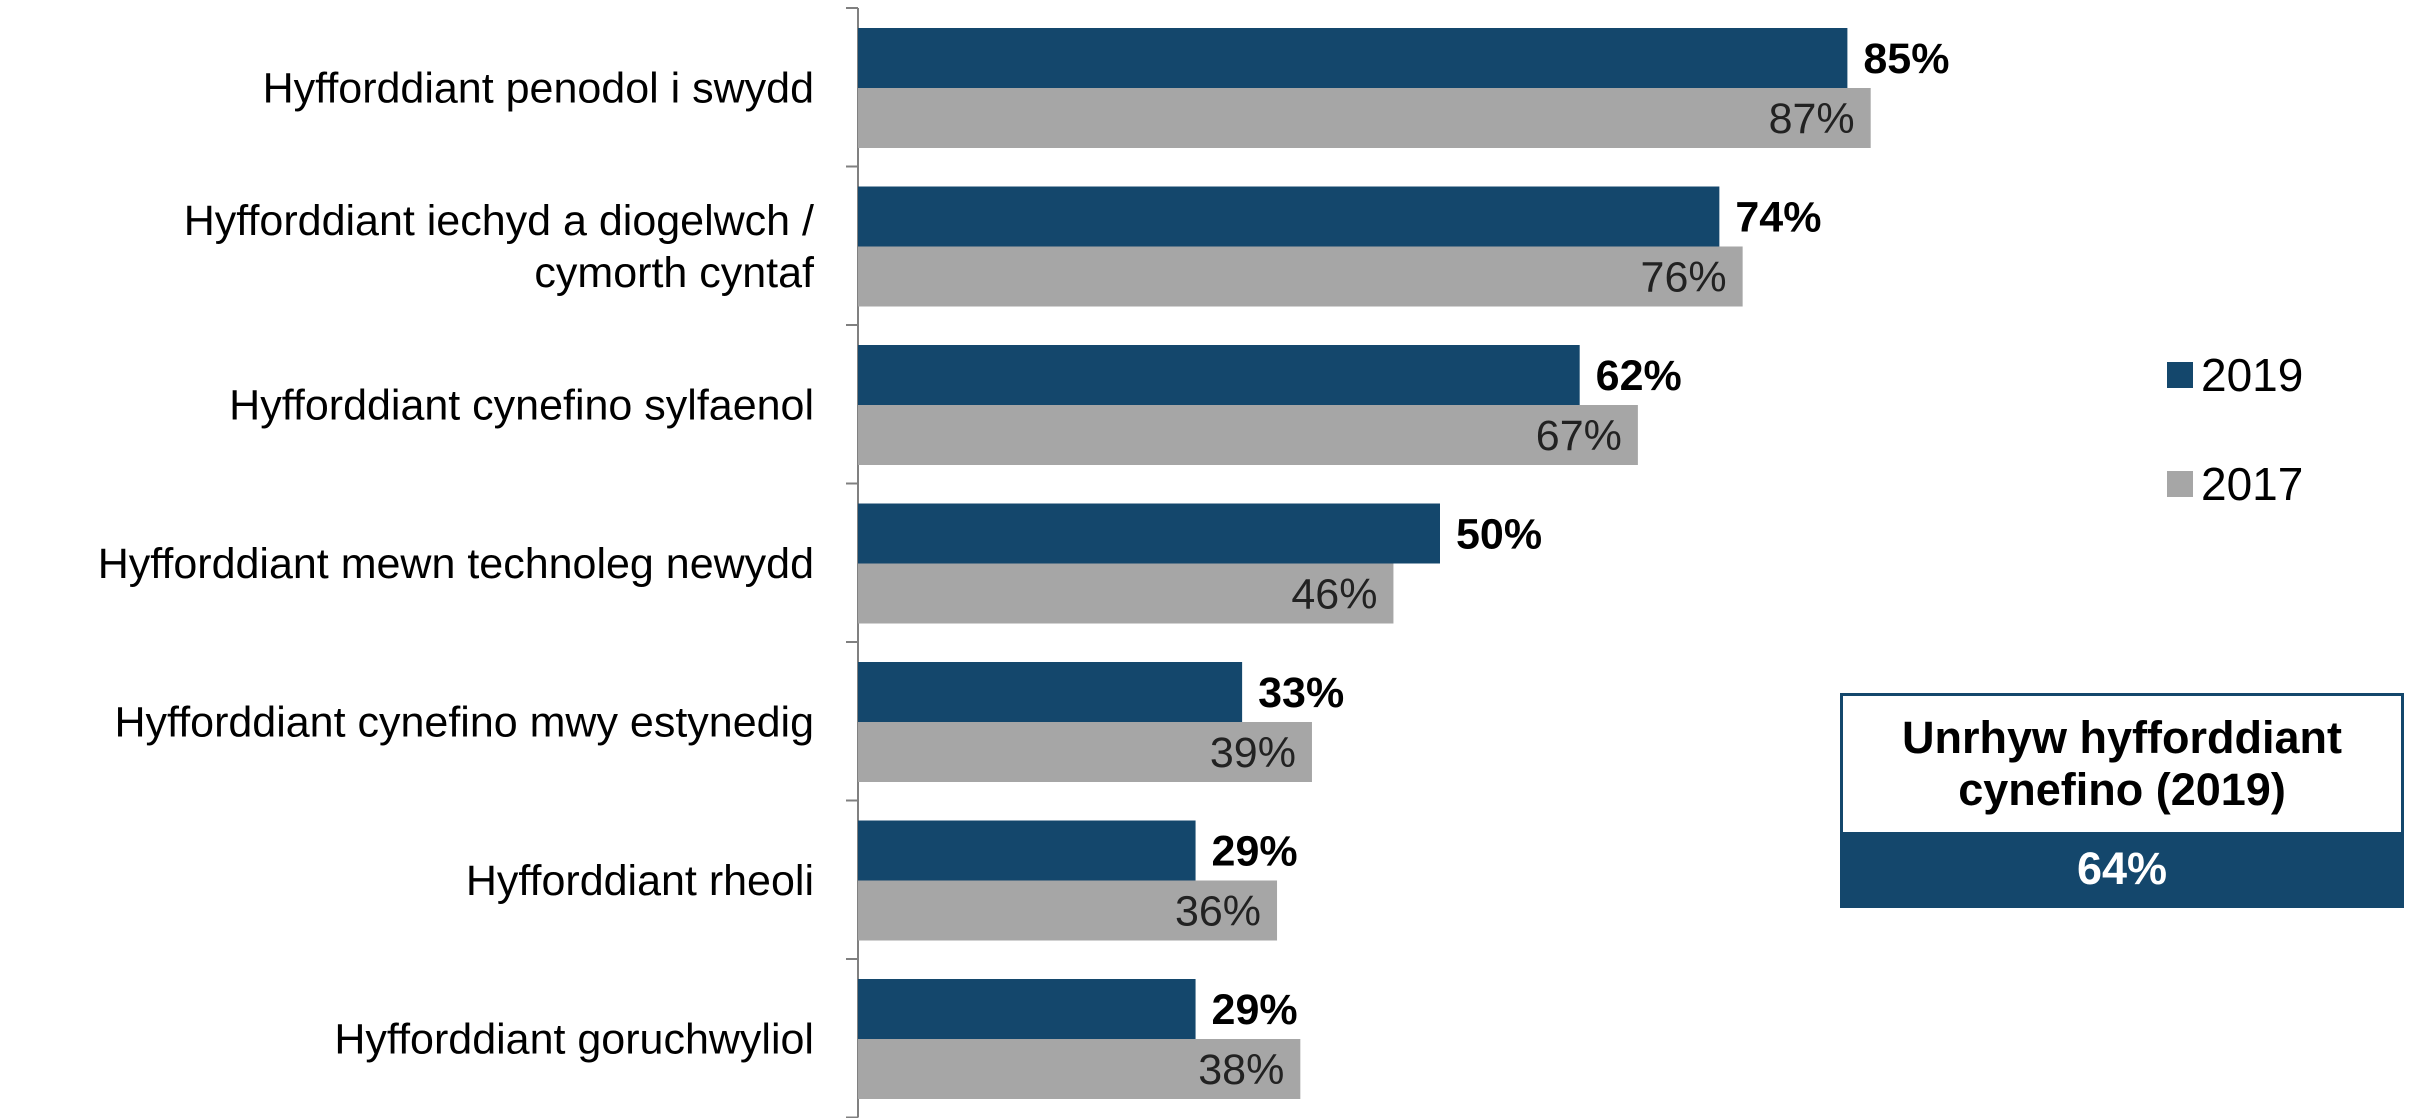  I want to click on summary-box: Unrhyw hyfforddiant cynefino (2019) 64%, so click(2122, 800).